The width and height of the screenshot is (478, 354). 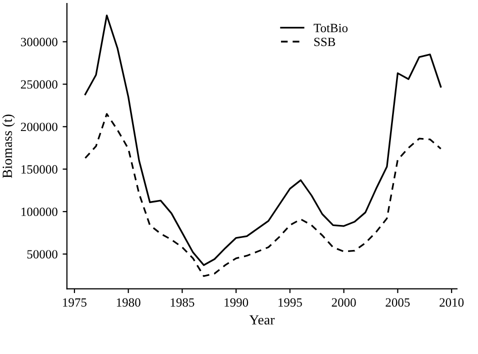 What do you see at coordinates (42, 254) in the screenshot?
I see `y-tick-label: 50000` at bounding box center [42, 254].